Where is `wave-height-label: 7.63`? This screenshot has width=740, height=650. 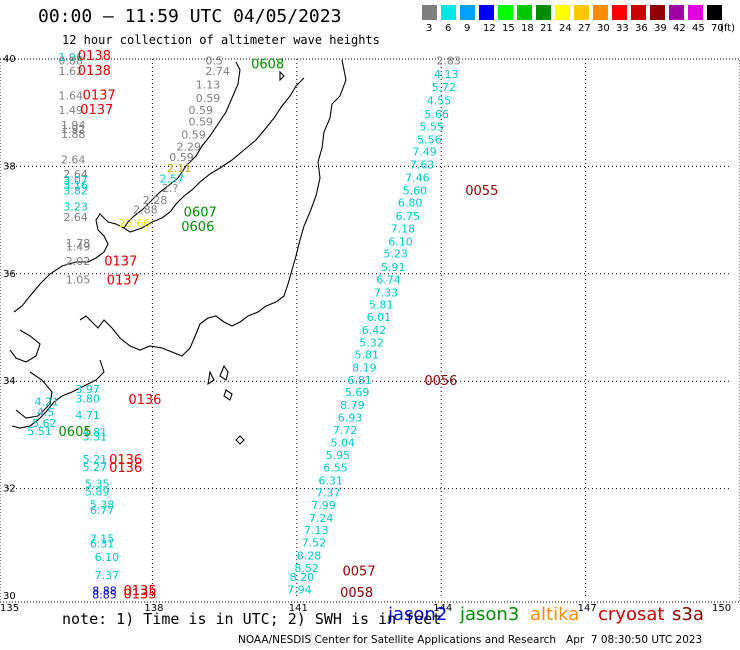
wave-height-label: 7.63 is located at coordinates (422, 165).